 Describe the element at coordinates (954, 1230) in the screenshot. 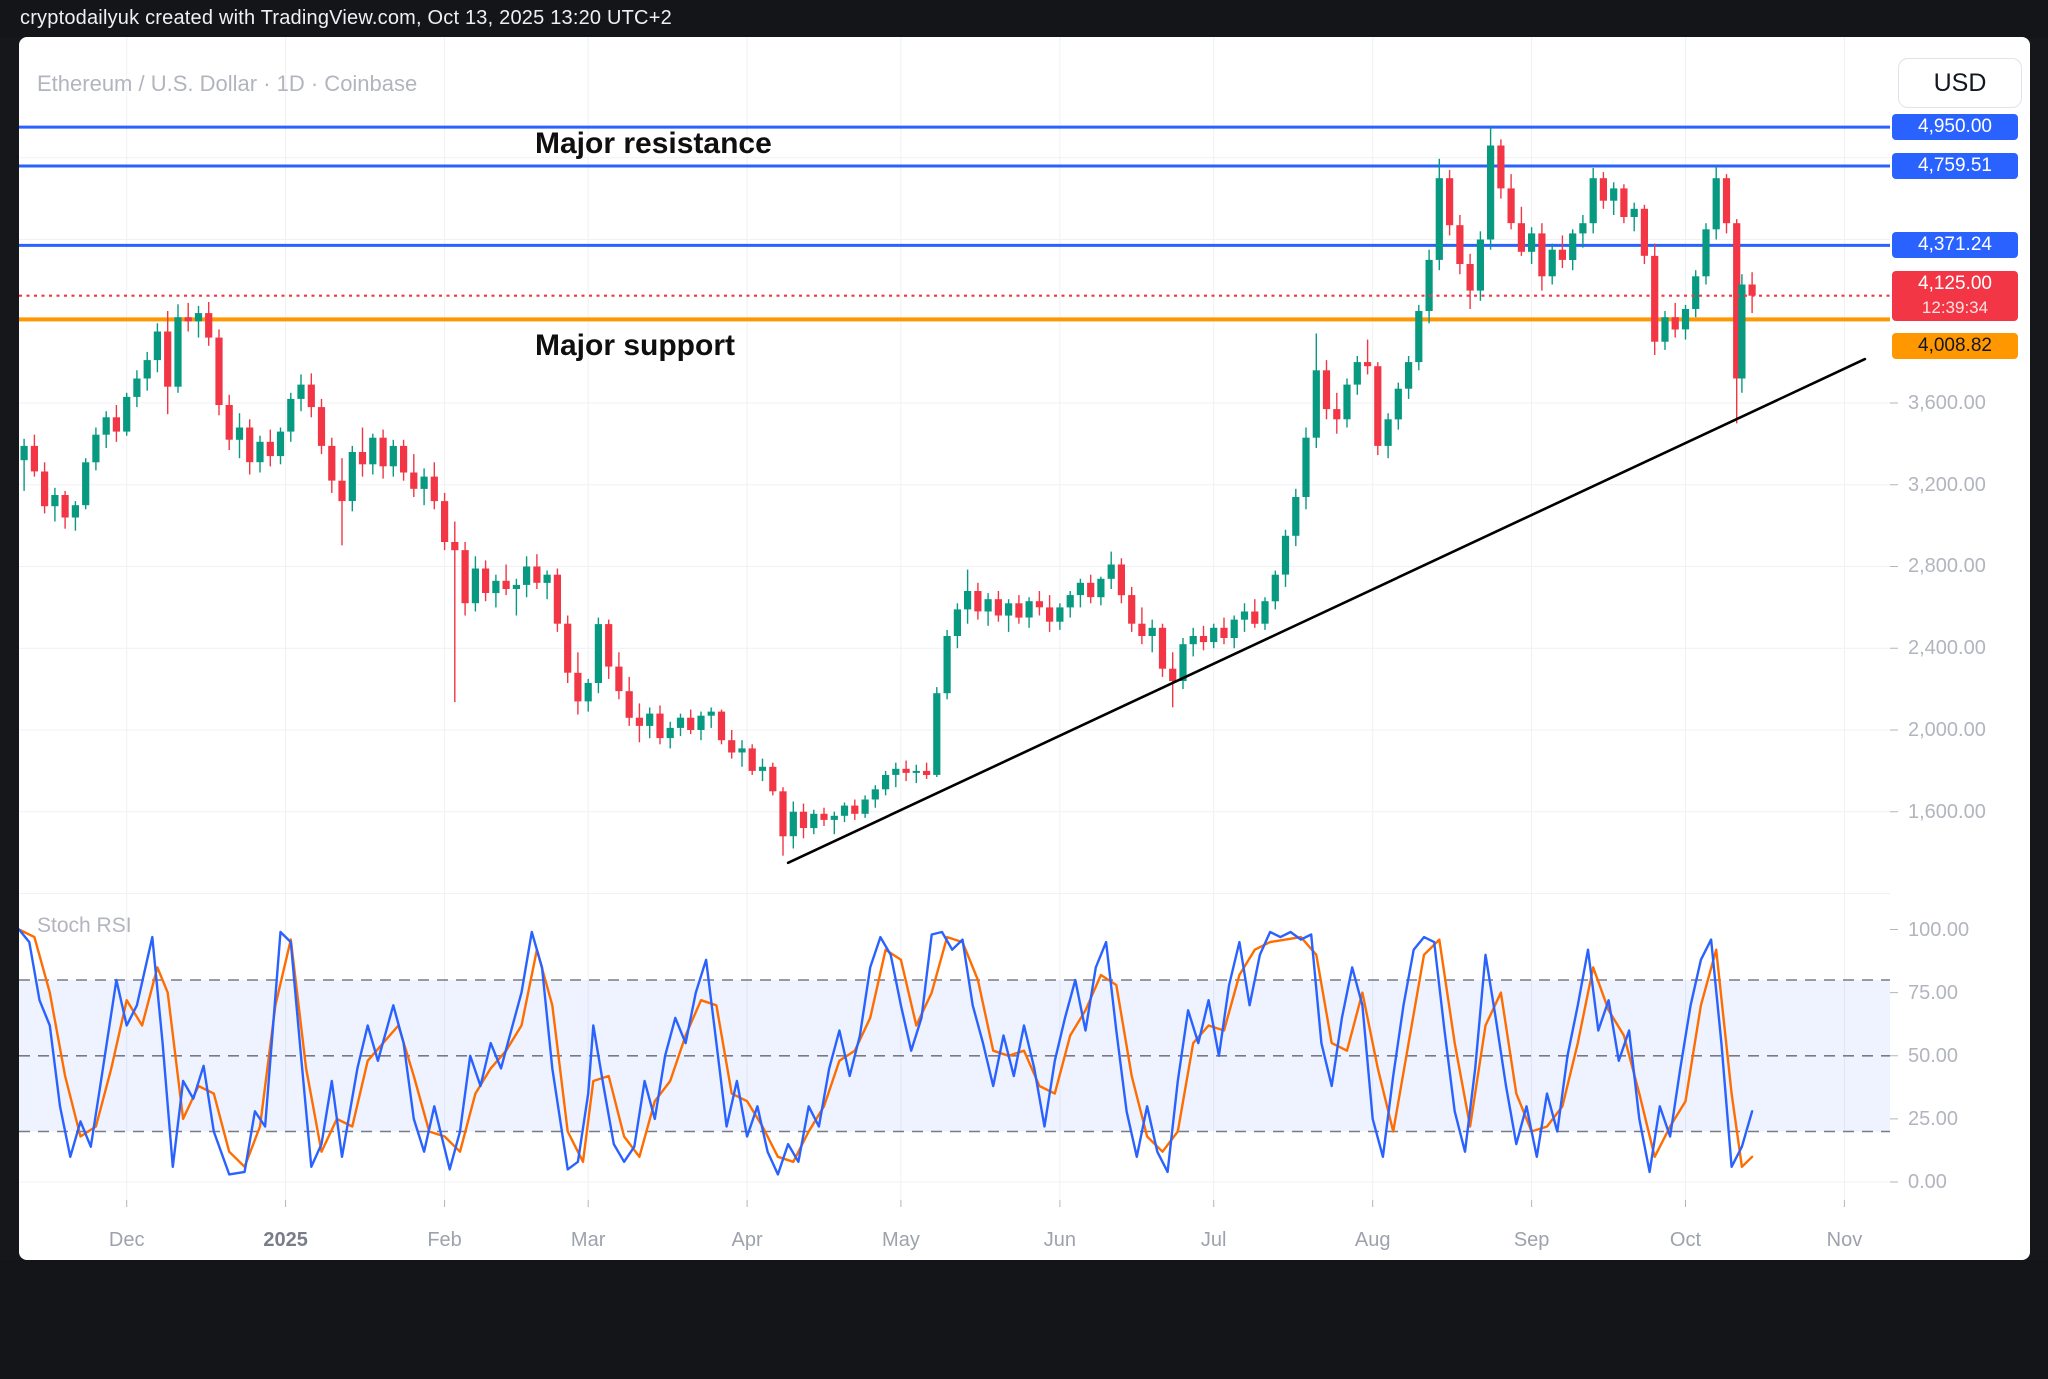

I see `time-axis: Dec 2025 Feb Mar Apr May Jun Jul Aug Sep Oct Nov` at that location.